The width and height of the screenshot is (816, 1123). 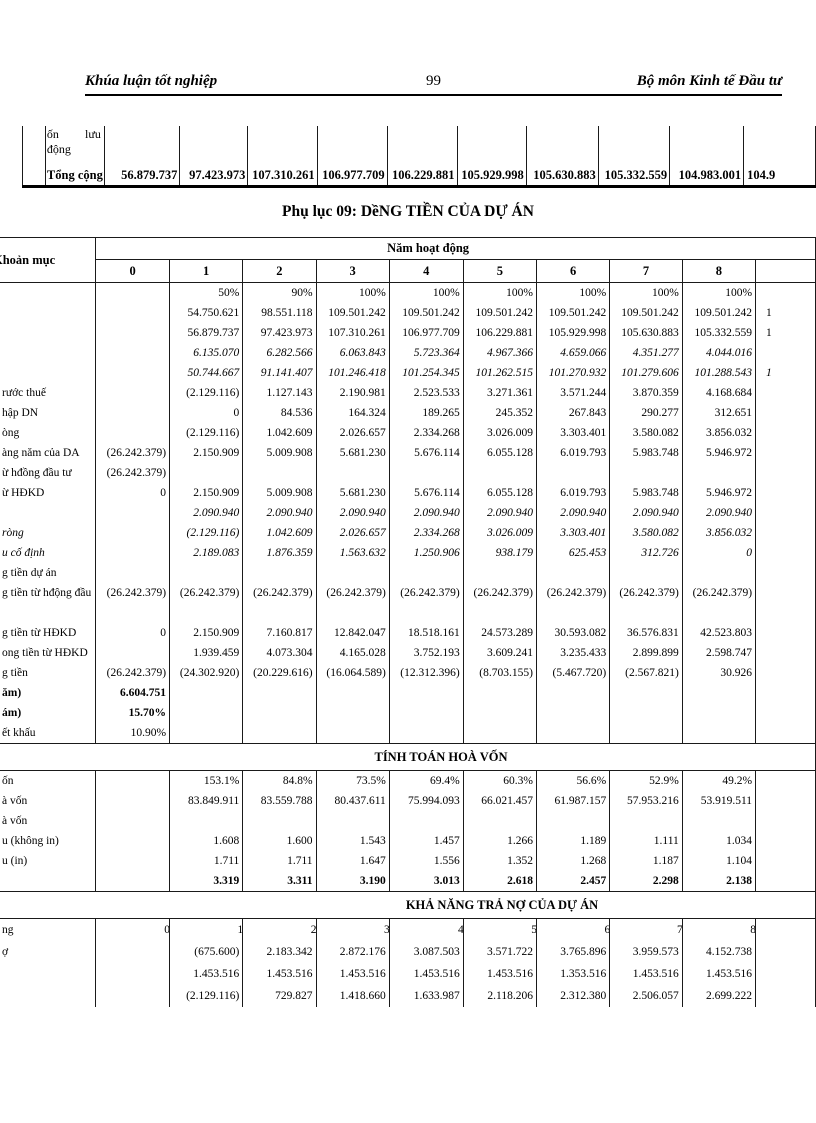 I want to click on section-header-row: TÍNH TOÁN HOÀ VỐN, so click(x=408, y=757).